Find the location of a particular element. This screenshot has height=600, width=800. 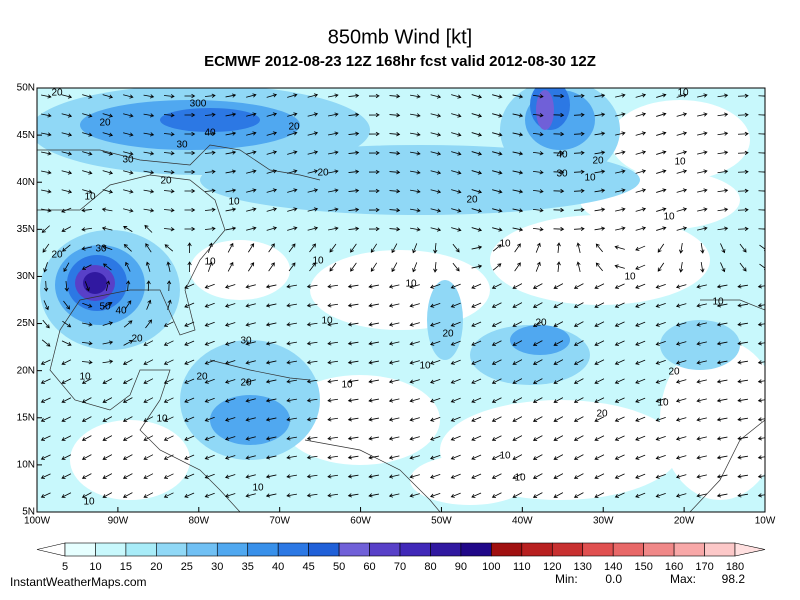

colorbar-label: 160 is located at coordinates (674, 567).